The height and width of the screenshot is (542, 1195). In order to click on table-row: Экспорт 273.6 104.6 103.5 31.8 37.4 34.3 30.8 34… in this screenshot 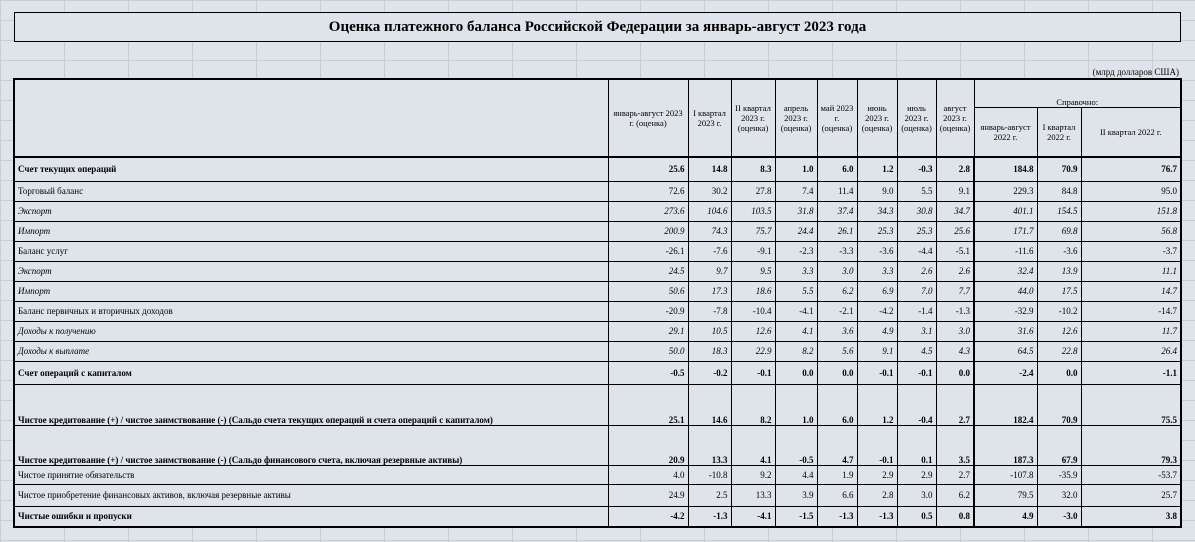, I will do `click(597, 211)`.